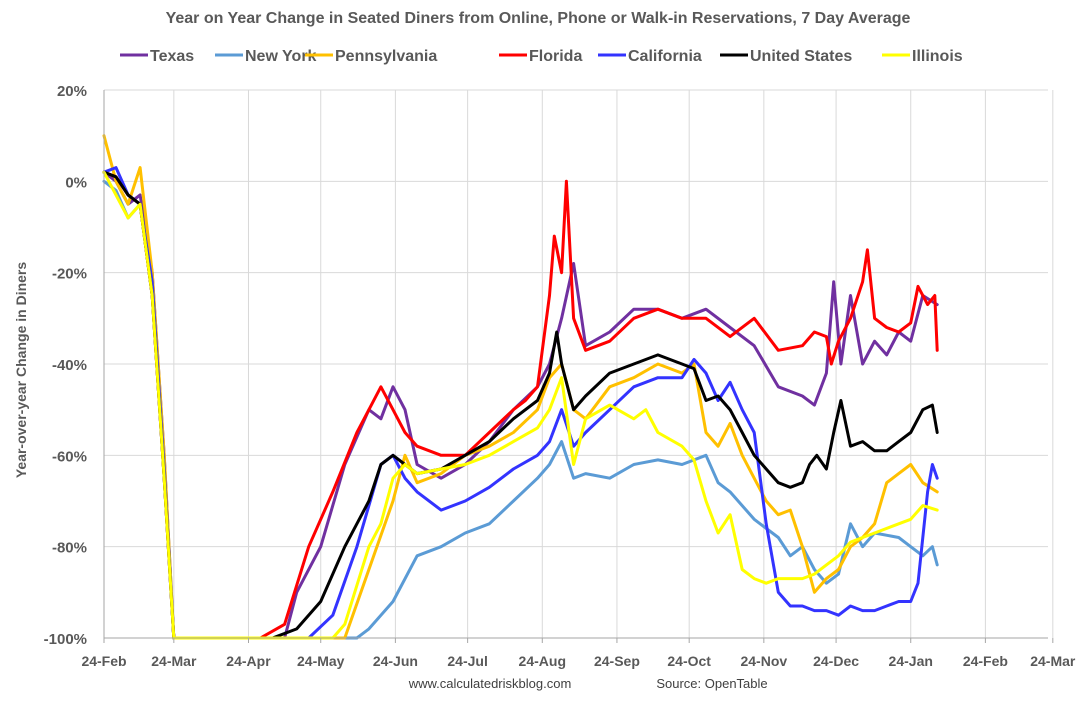 Image resolution: width=1076 pixels, height=706 pixels. What do you see at coordinates (665, 56) in the screenshot?
I see `legend-label-california: California` at bounding box center [665, 56].